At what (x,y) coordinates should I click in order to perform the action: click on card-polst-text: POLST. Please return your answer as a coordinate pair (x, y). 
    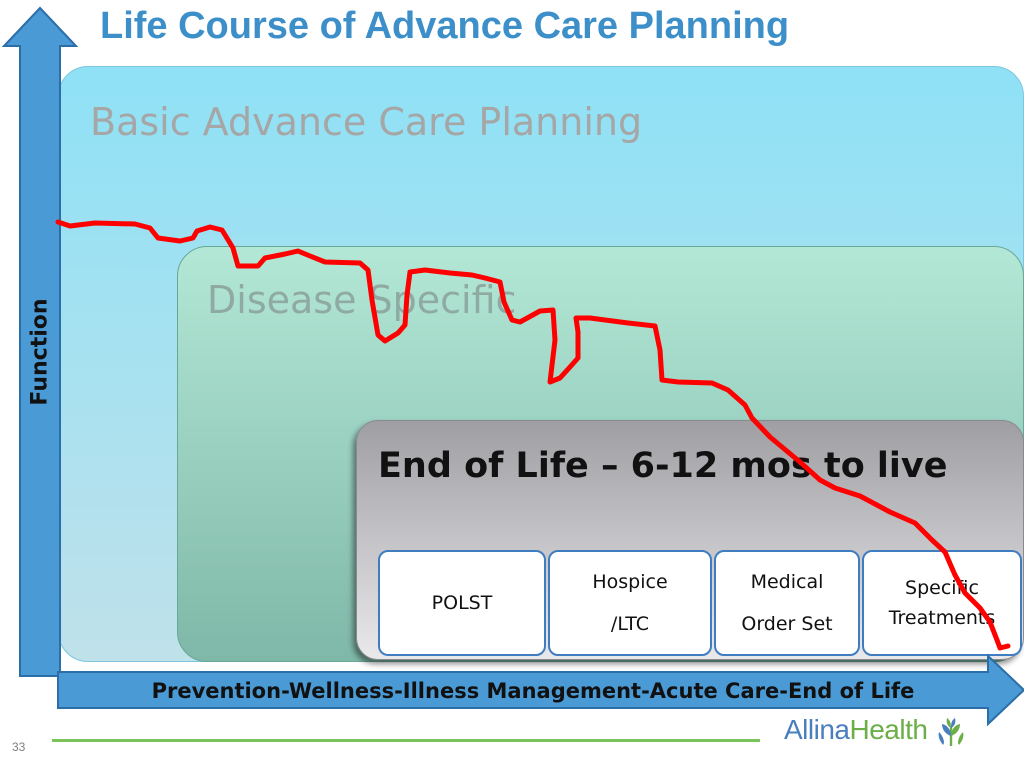
    Looking at the image, I should click on (462, 603).